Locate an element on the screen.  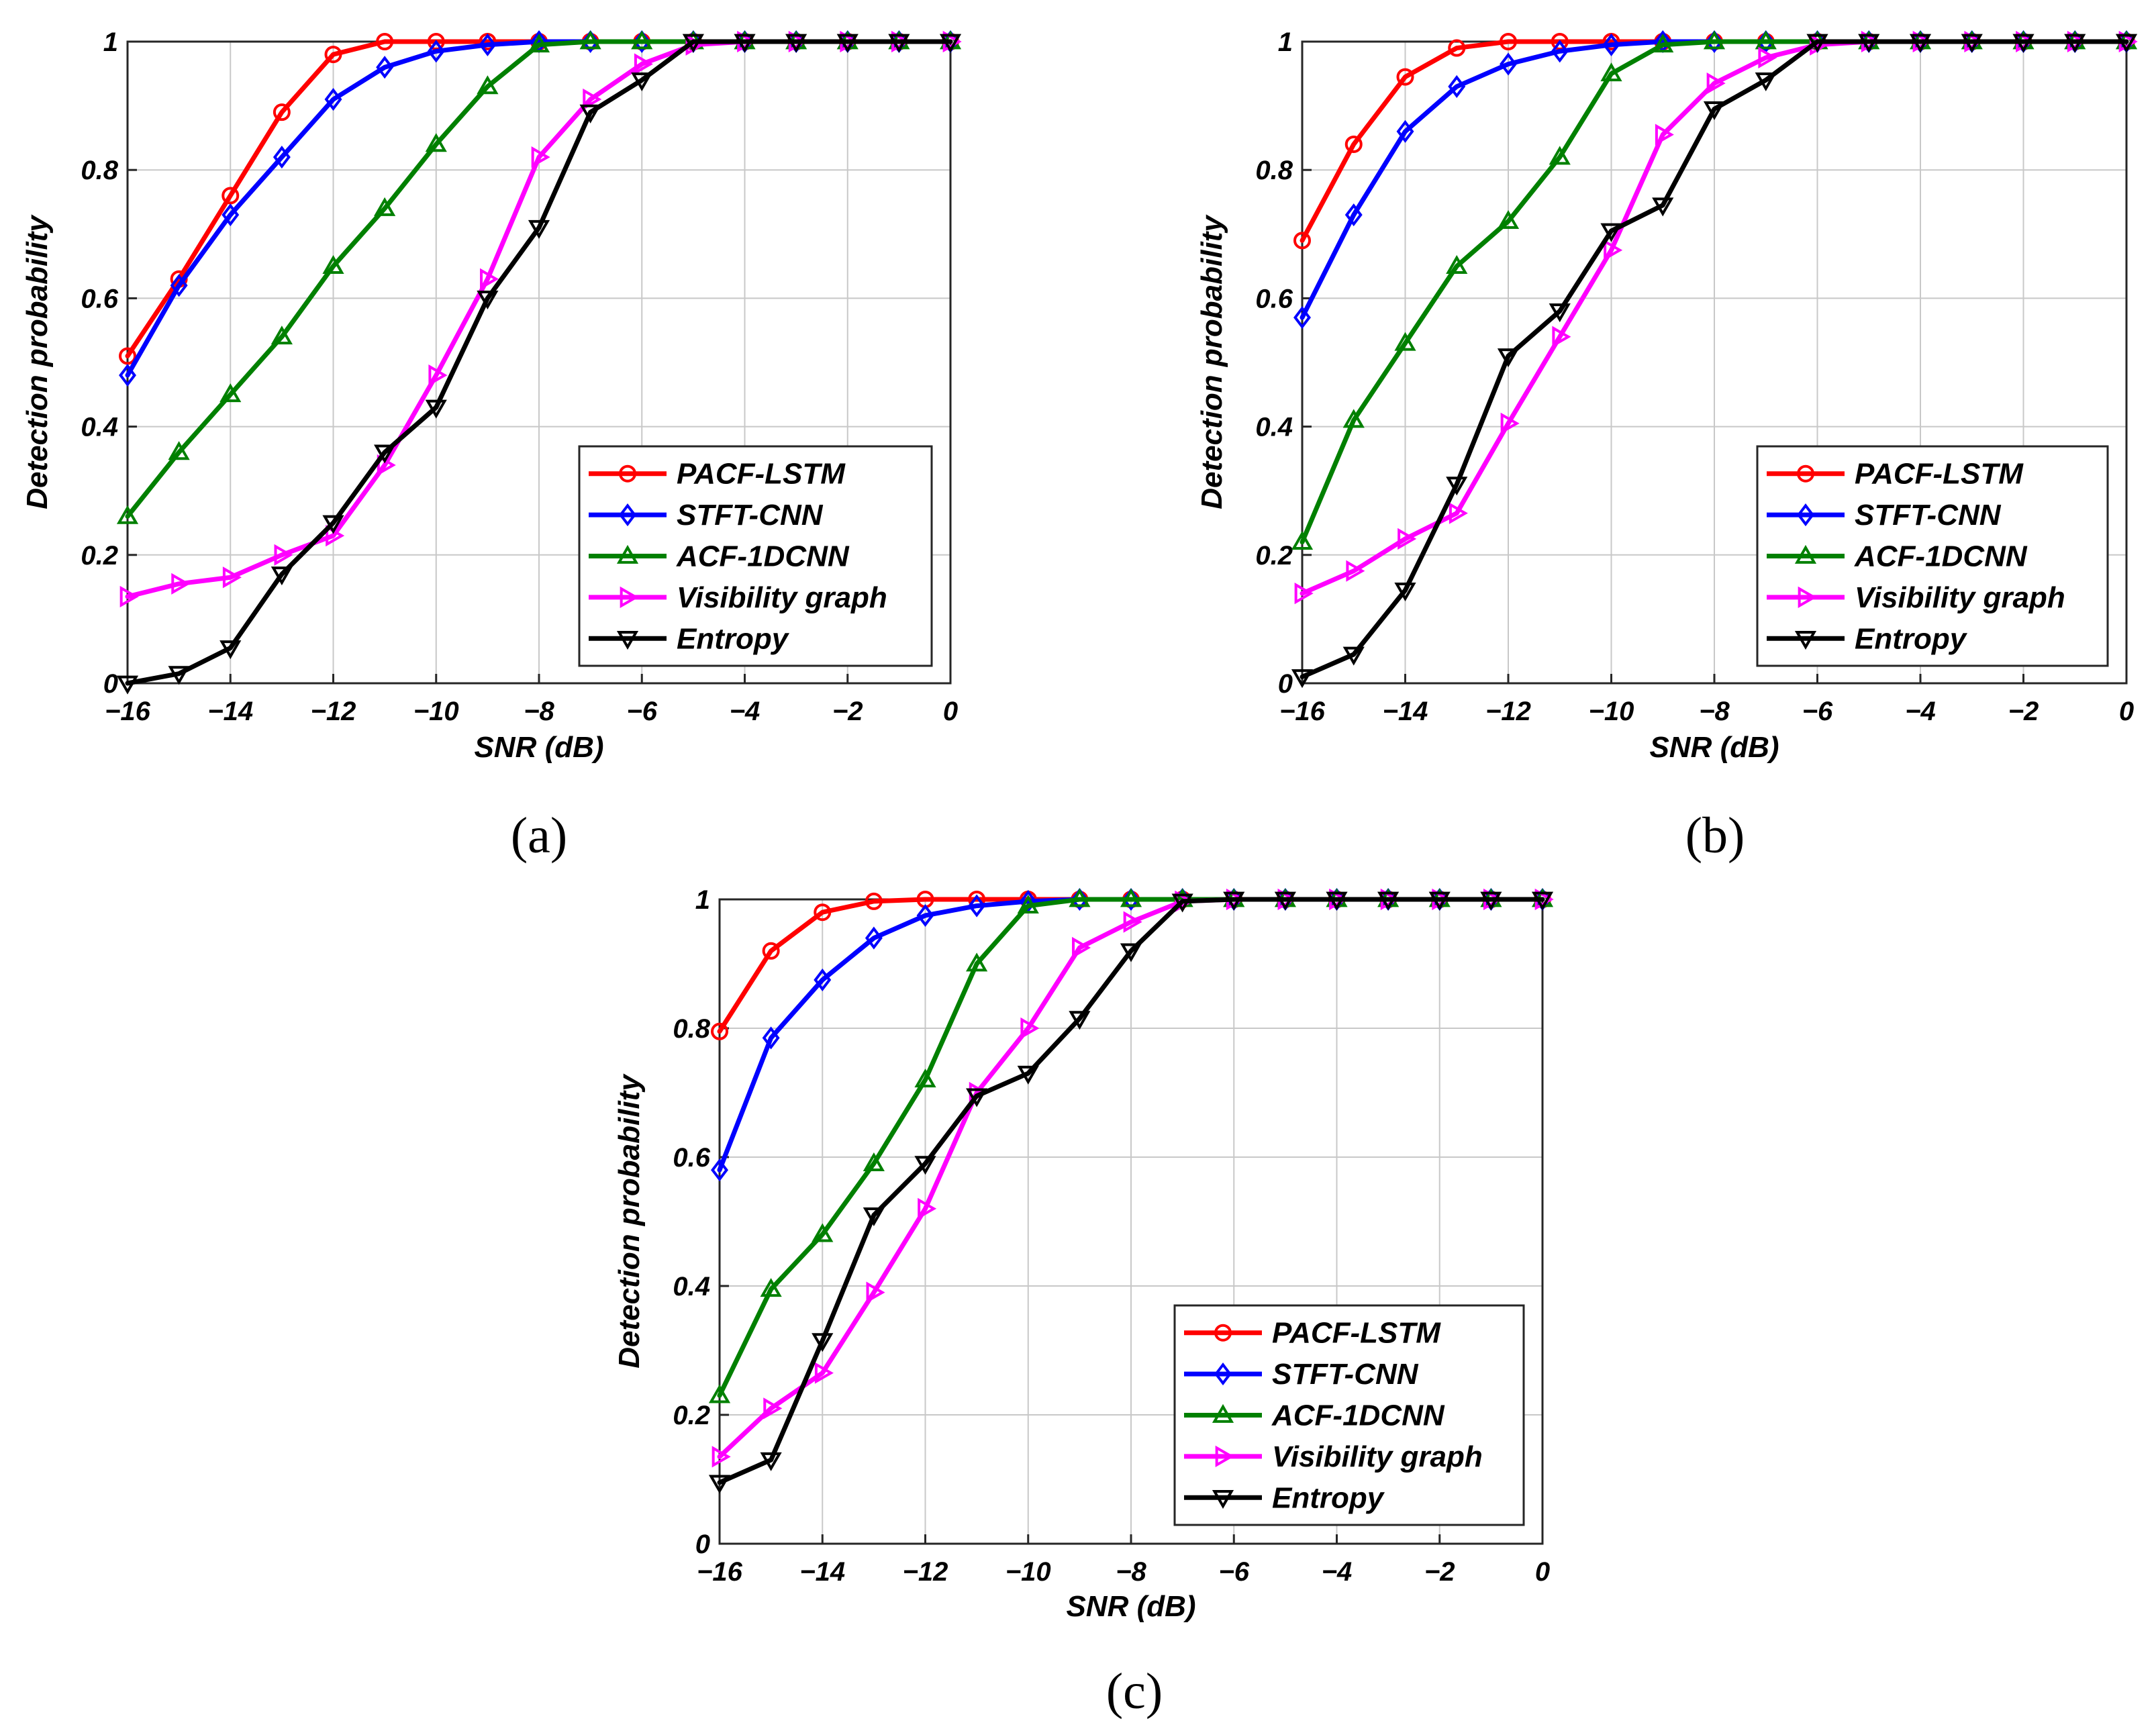
series-entropy is located at coordinates (539, 364).